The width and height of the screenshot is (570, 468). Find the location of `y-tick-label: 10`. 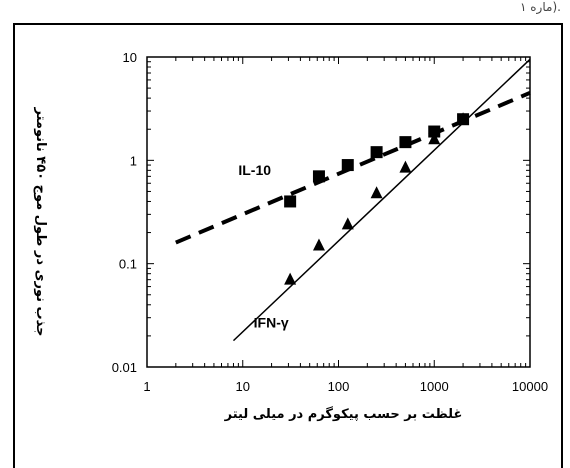

y-tick-label: 10 is located at coordinates (130, 57).